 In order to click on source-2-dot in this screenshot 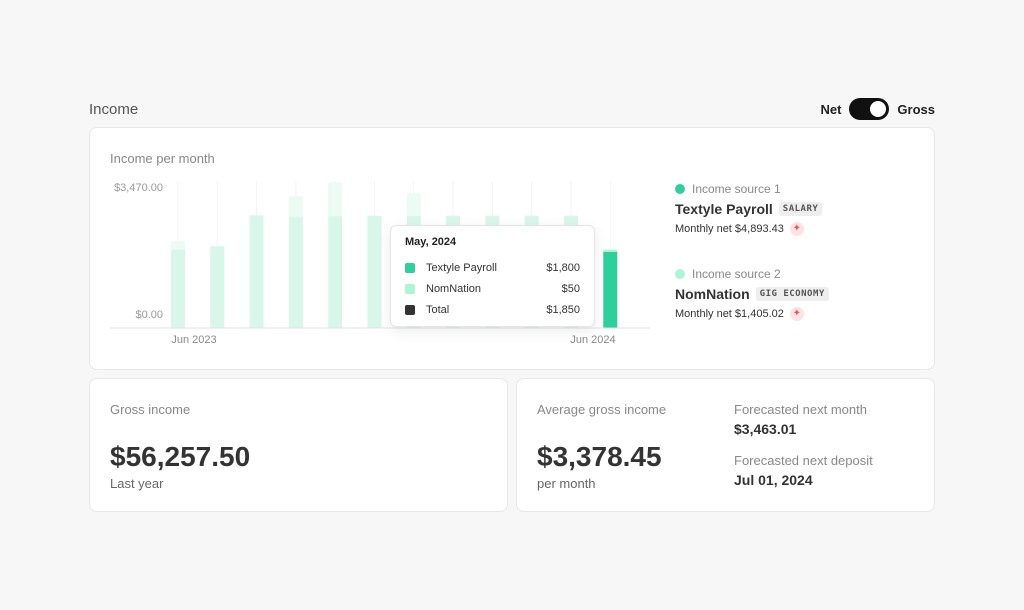, I will do `click(680, 274)`.